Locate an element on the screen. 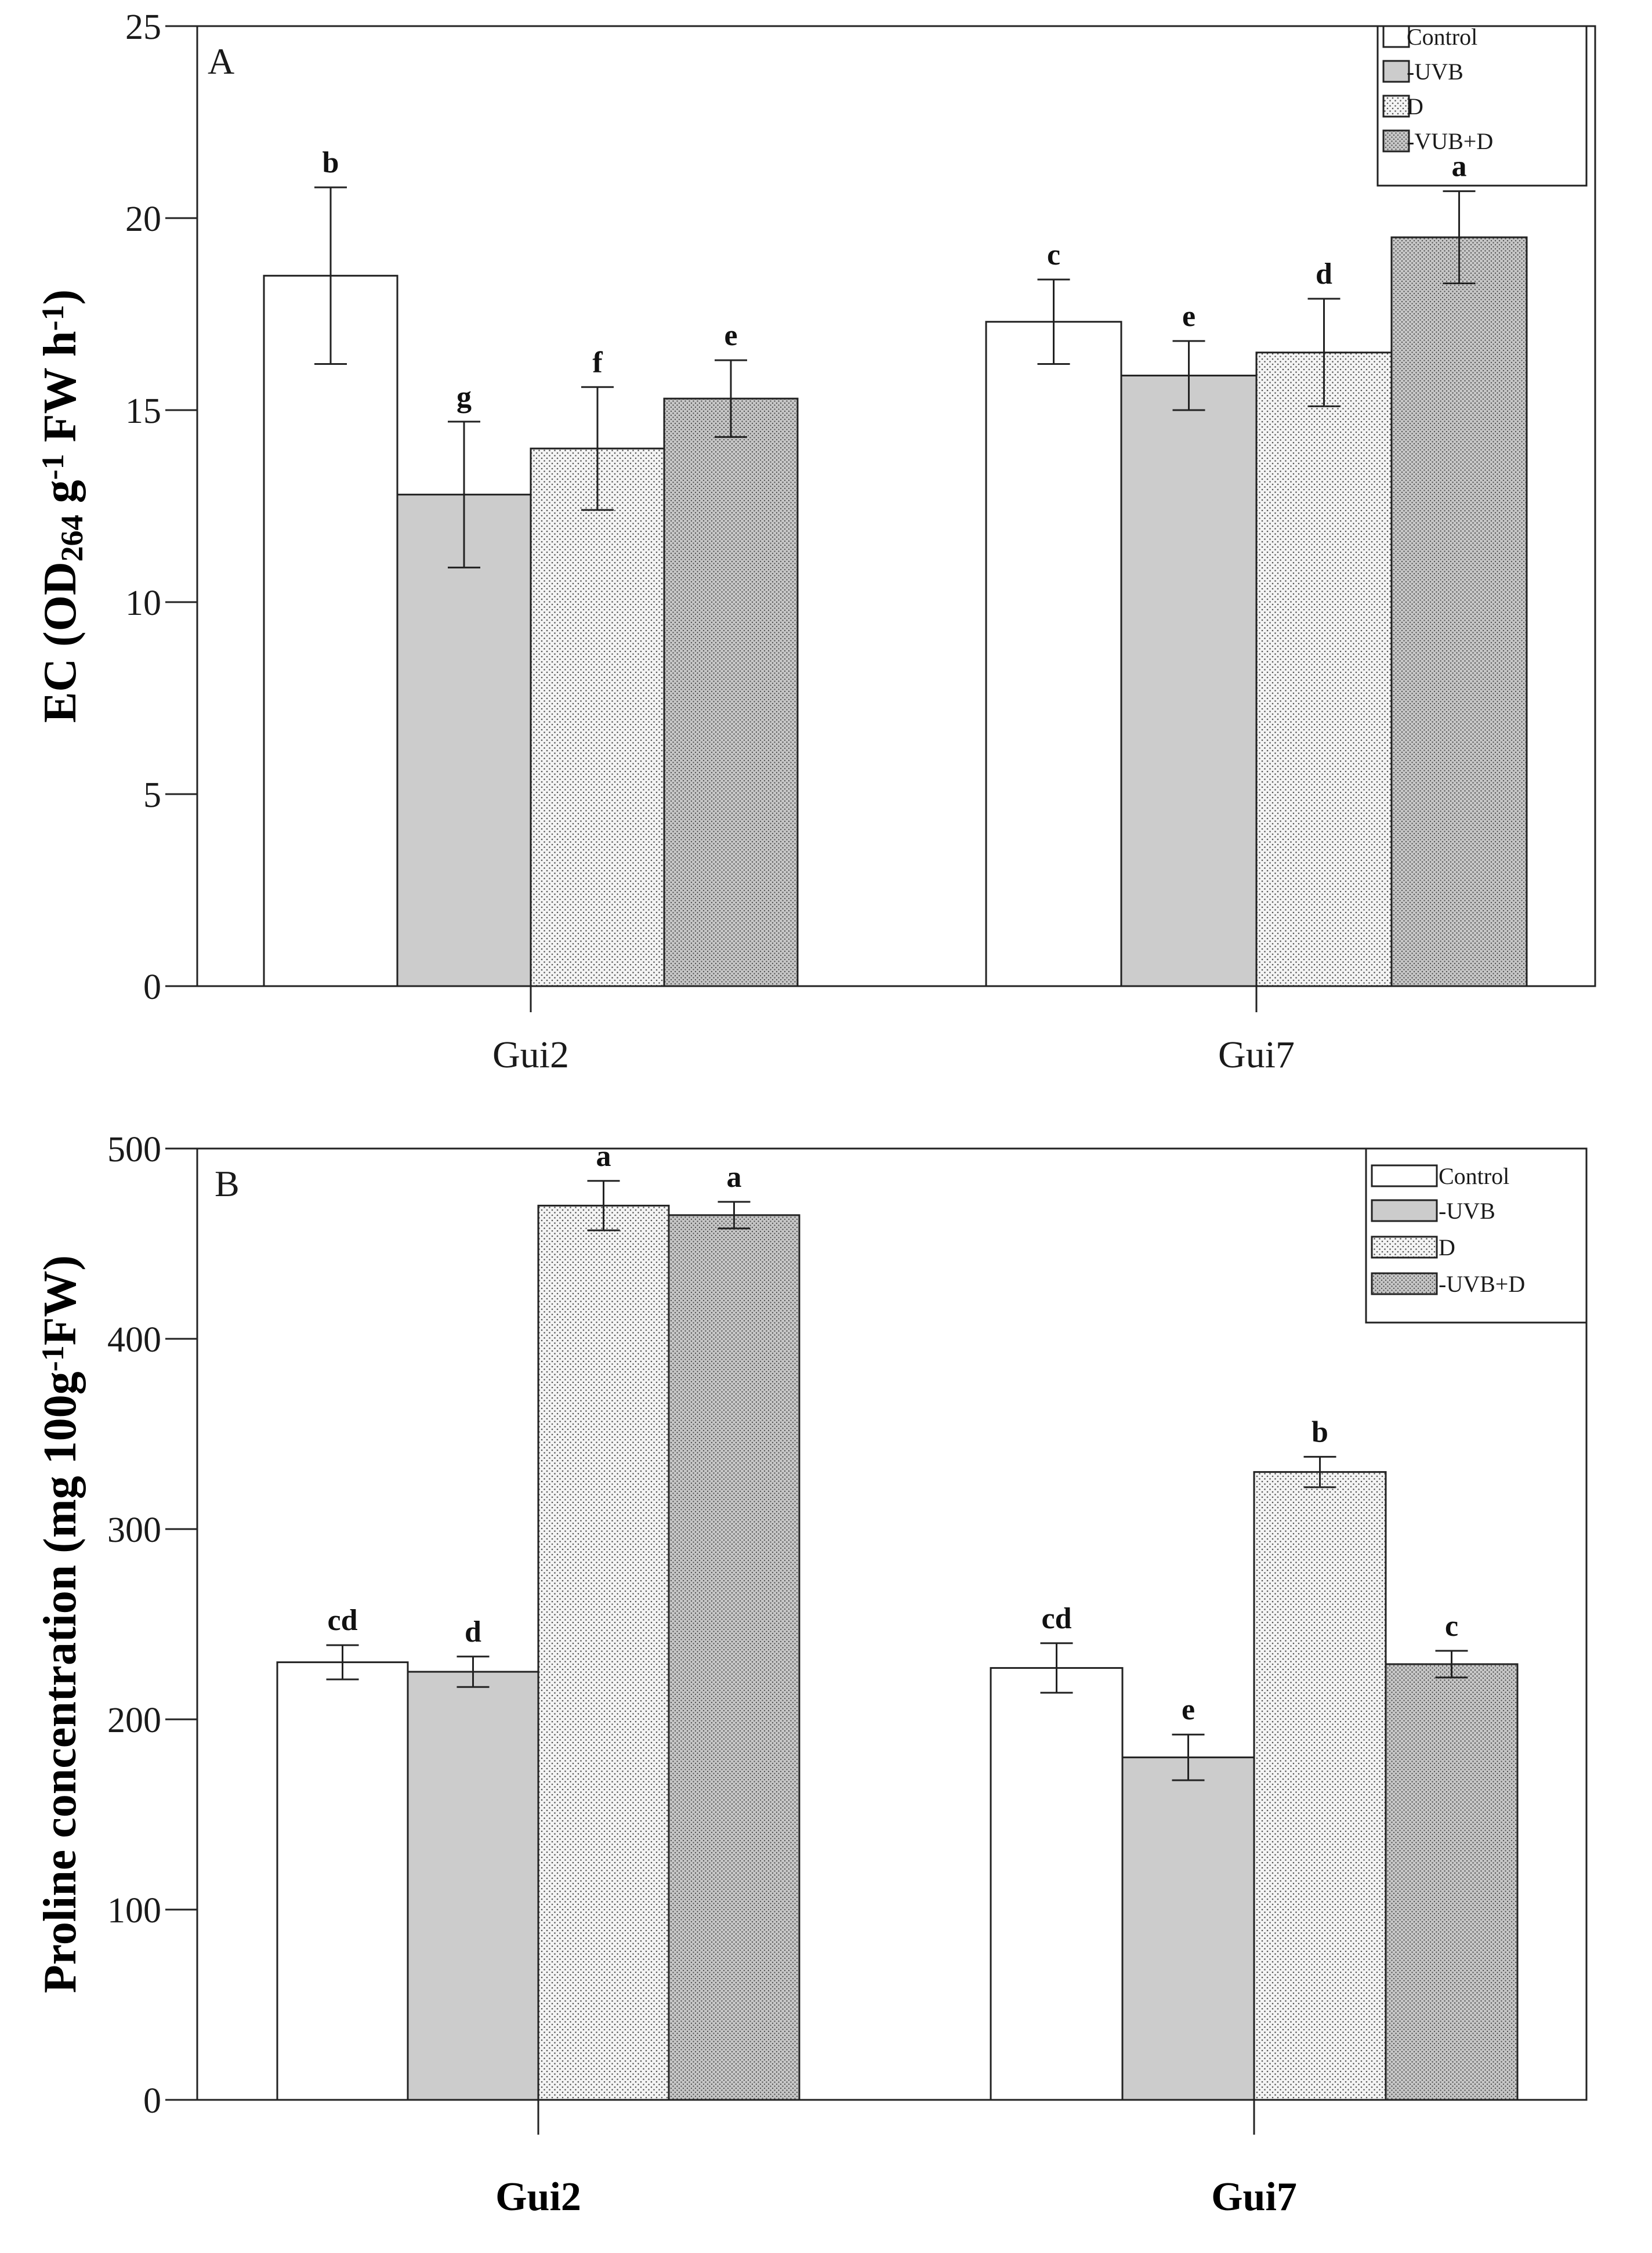 This screenshot has height=2253, width=1652. y-axis-label: Proline concentration (mg 100g-1FW) is located at coordinates (60, 1624).